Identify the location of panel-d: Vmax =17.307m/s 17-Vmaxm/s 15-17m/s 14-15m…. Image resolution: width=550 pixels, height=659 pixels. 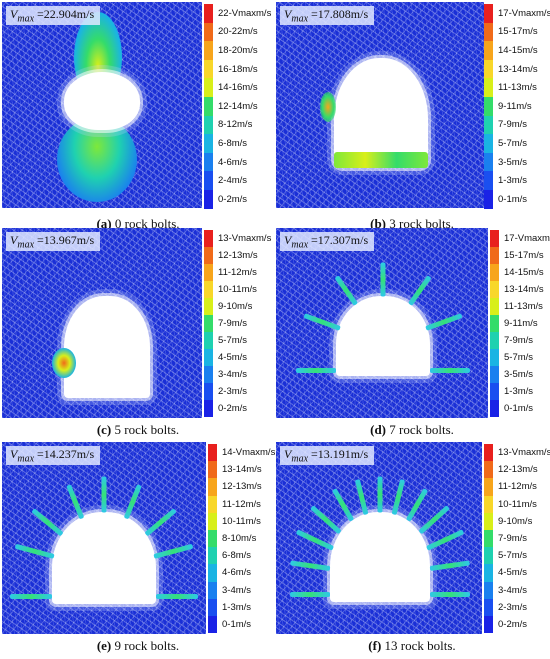
(413, 323).